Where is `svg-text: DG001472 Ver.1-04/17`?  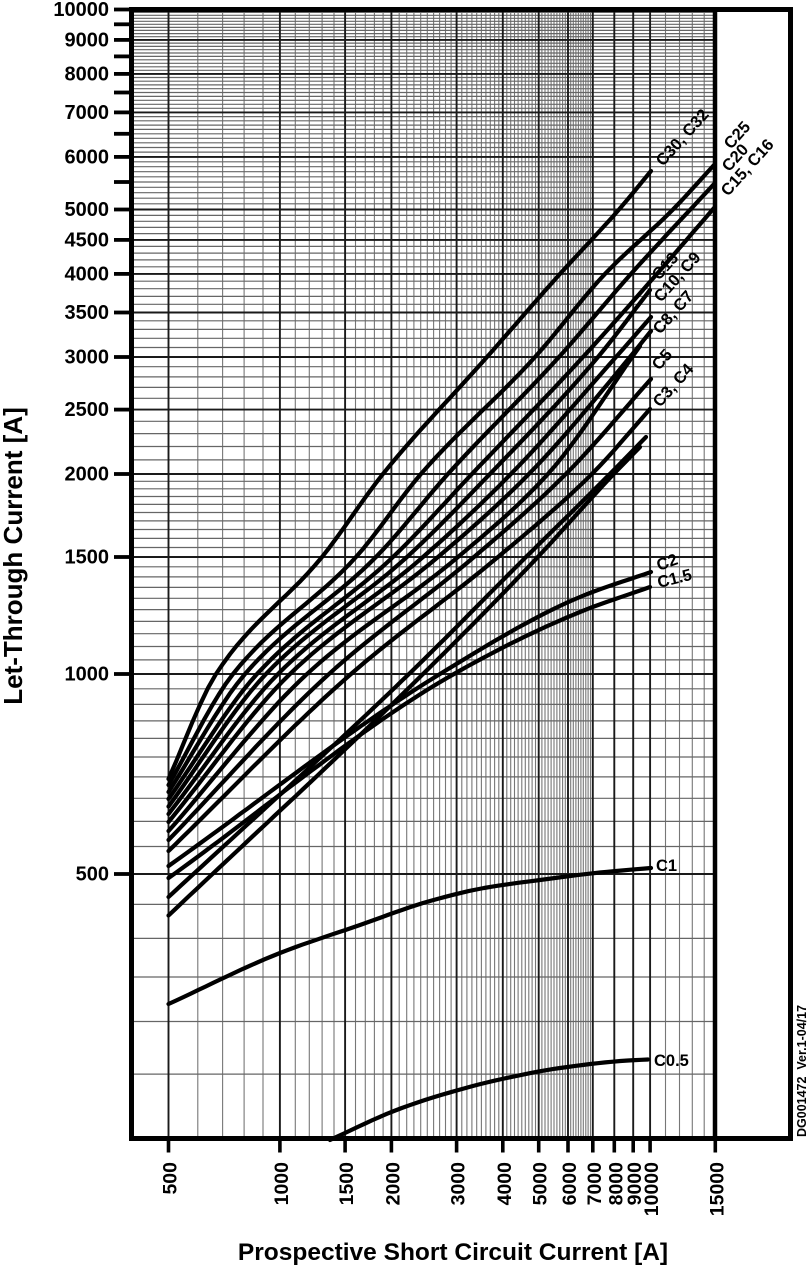 svg-text: DG001472 Ver.1-04/17 is located at coordinates (802, 1071).